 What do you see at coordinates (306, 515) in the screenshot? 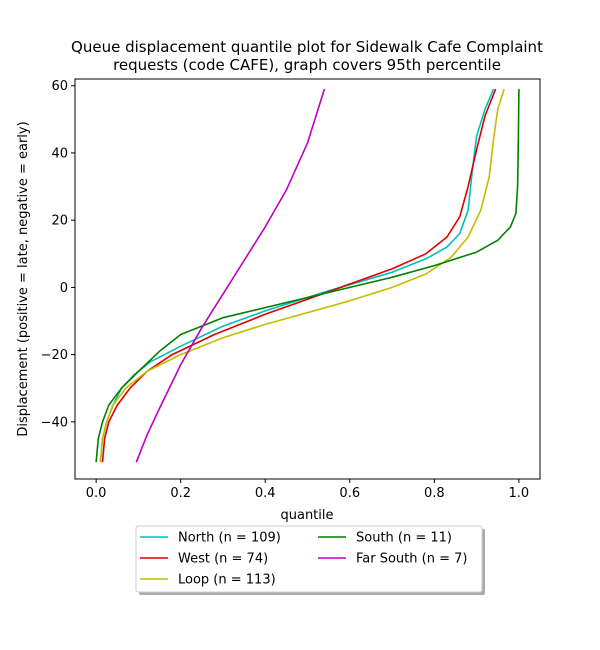
I see `x-axis-label: quantile` at bounding box center [306, 515].